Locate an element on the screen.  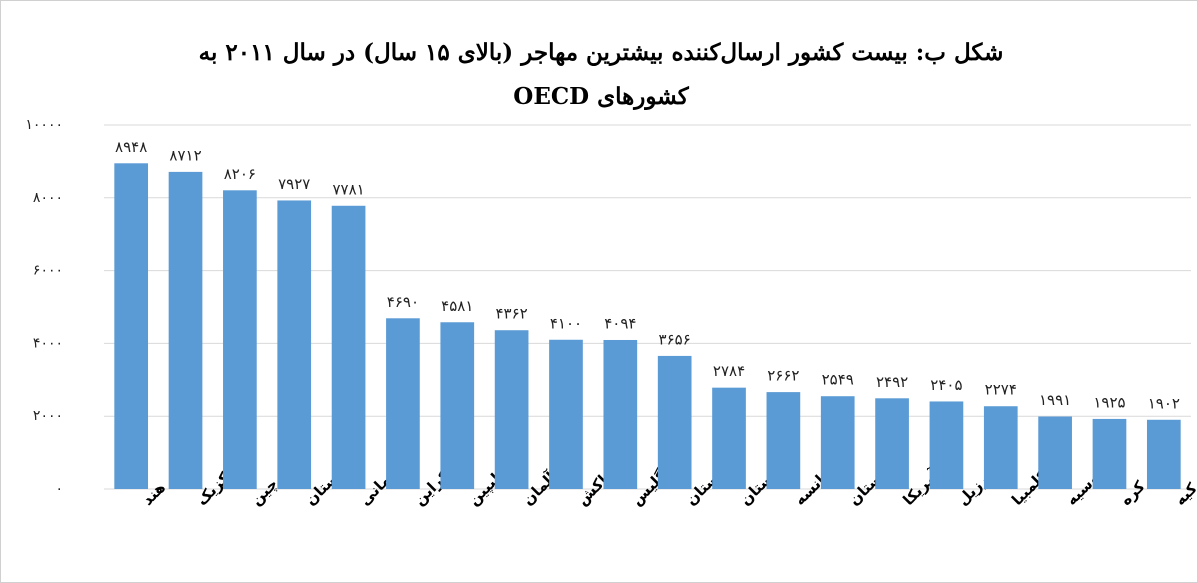
data-label: ۴۱۰۰ is located at coordinates (566, 323).